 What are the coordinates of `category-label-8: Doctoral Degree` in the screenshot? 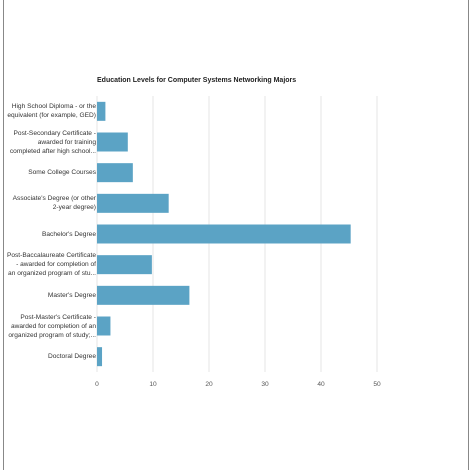 It's located at (50, 356).